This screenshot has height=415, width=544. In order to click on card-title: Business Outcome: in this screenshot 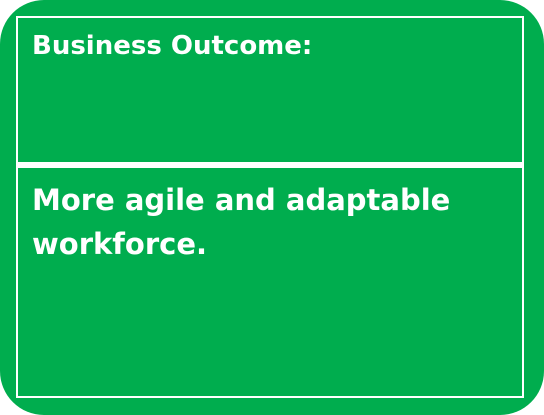, I will do `click(172, 46)`.